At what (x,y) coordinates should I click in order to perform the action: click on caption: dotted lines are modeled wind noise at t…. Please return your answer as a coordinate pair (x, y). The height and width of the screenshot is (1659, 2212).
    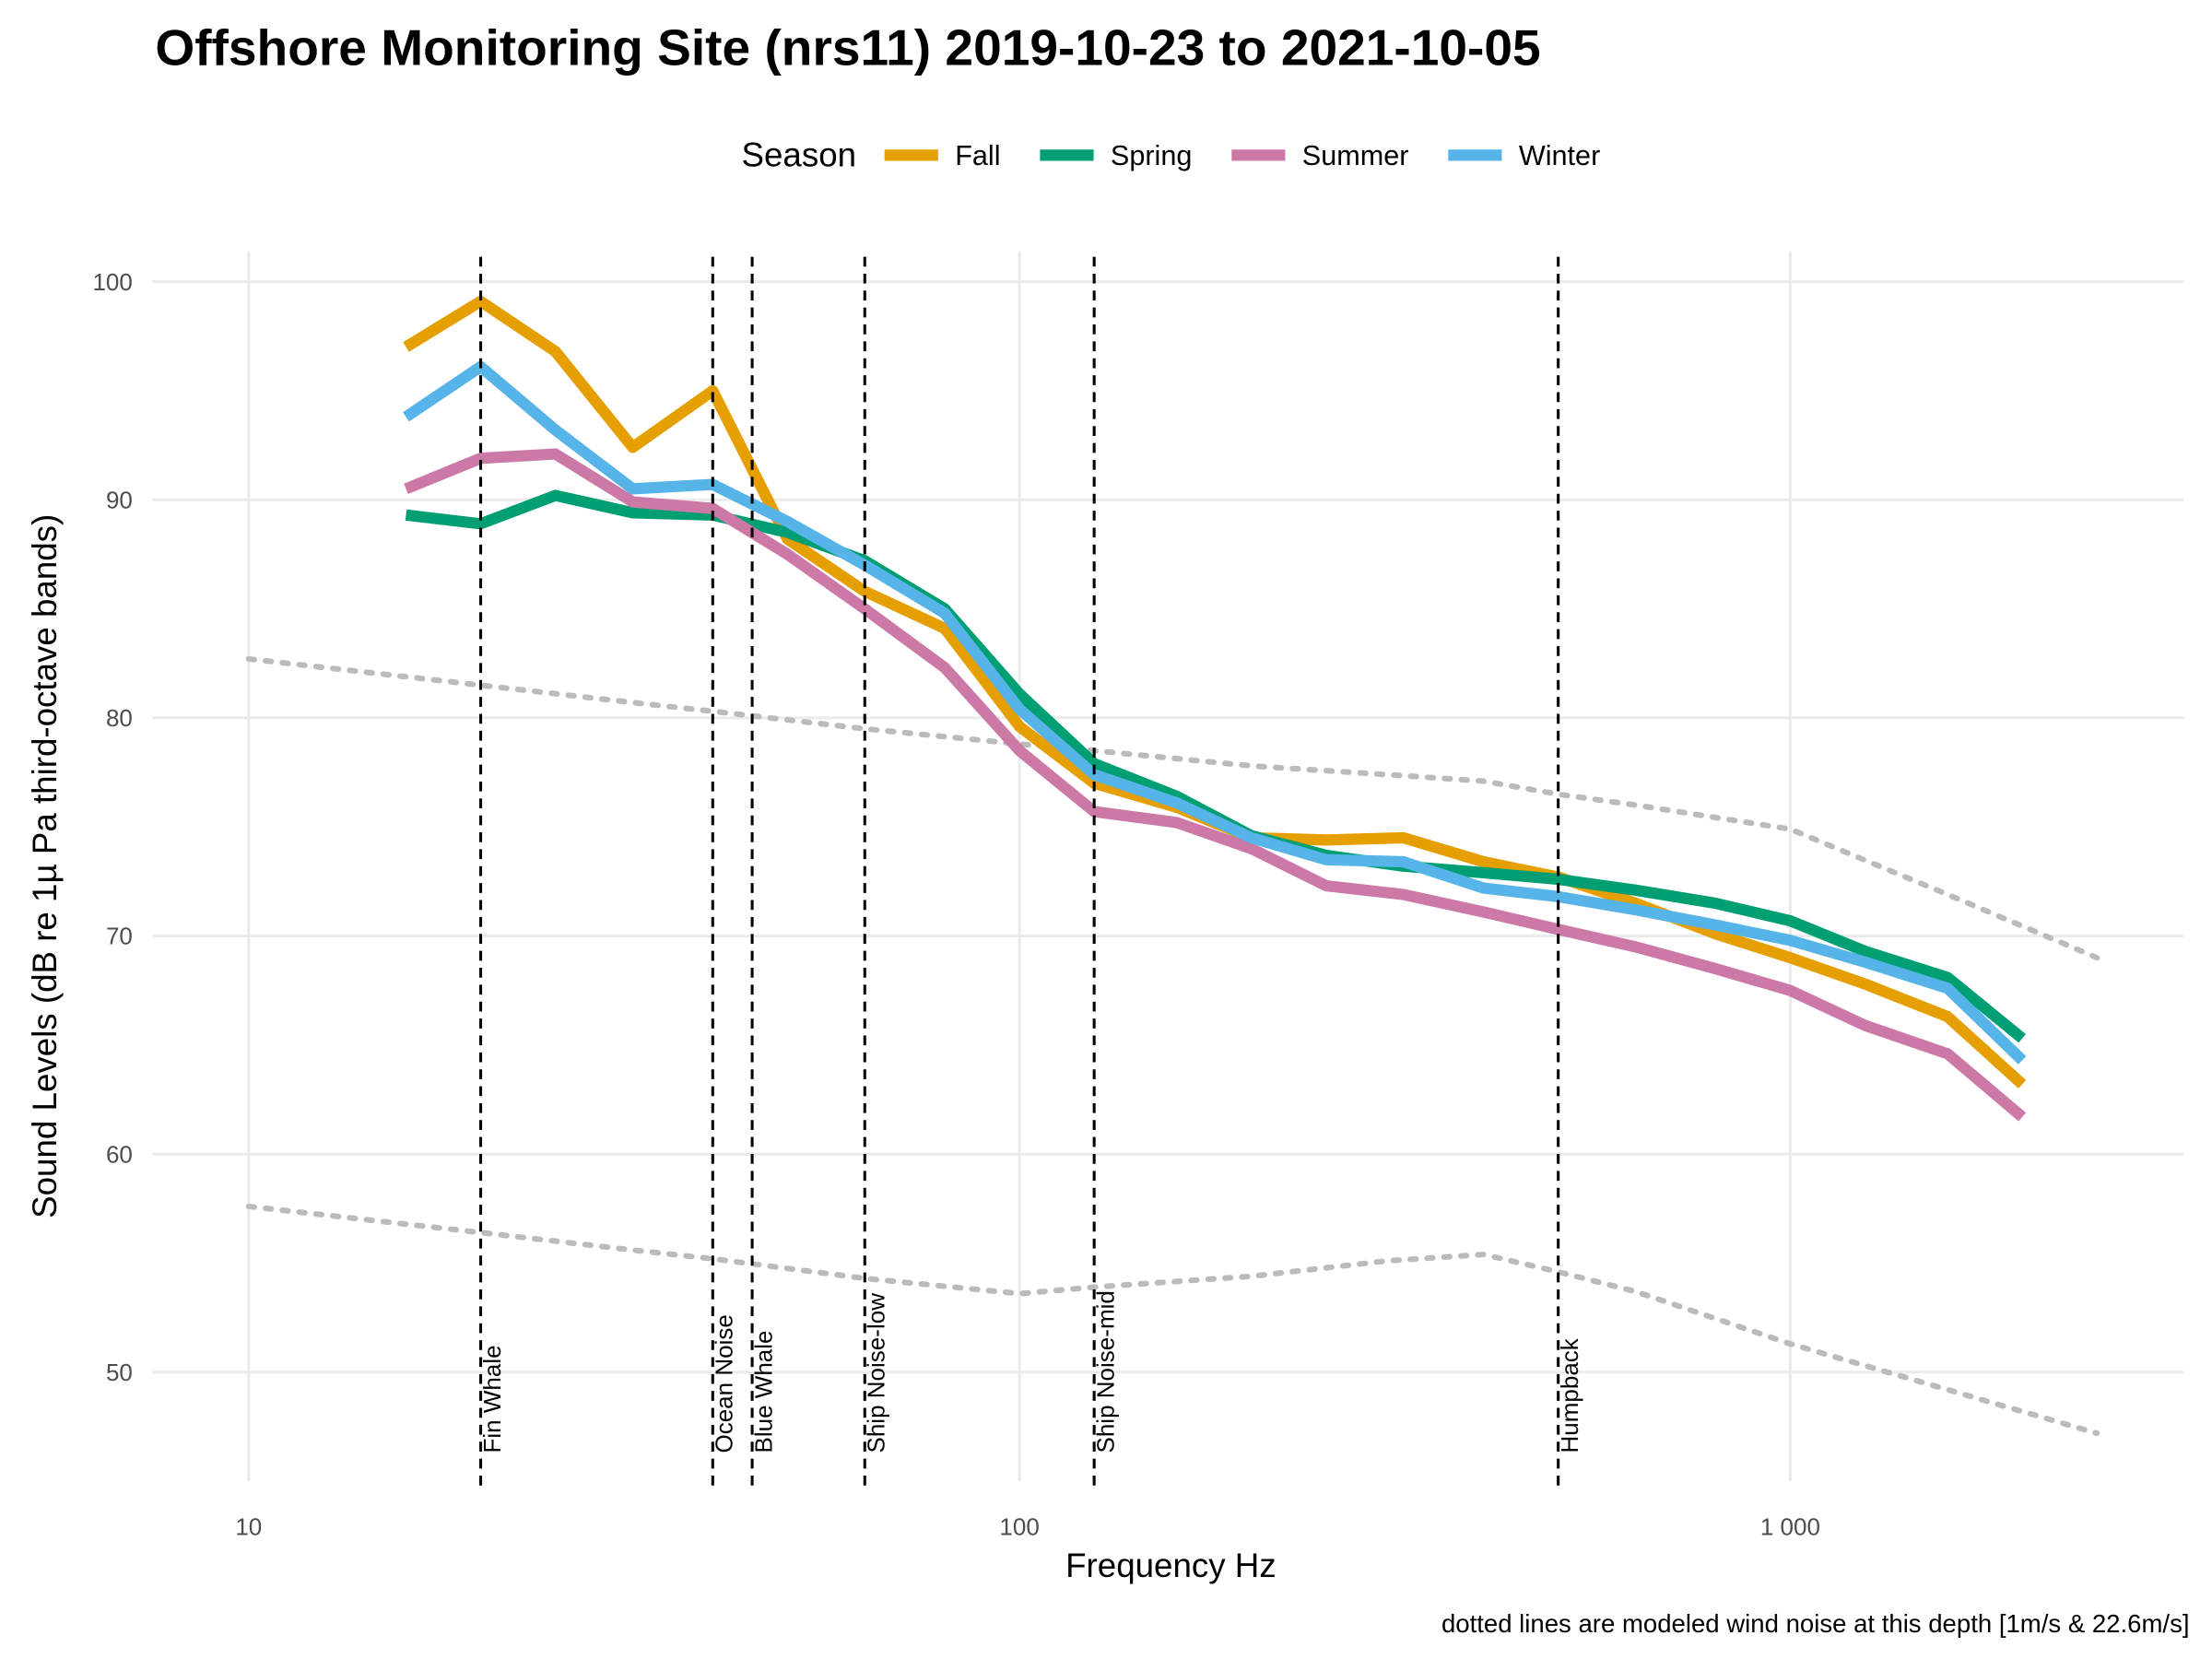
    Looking at the image, I should click on (1815, 1623).